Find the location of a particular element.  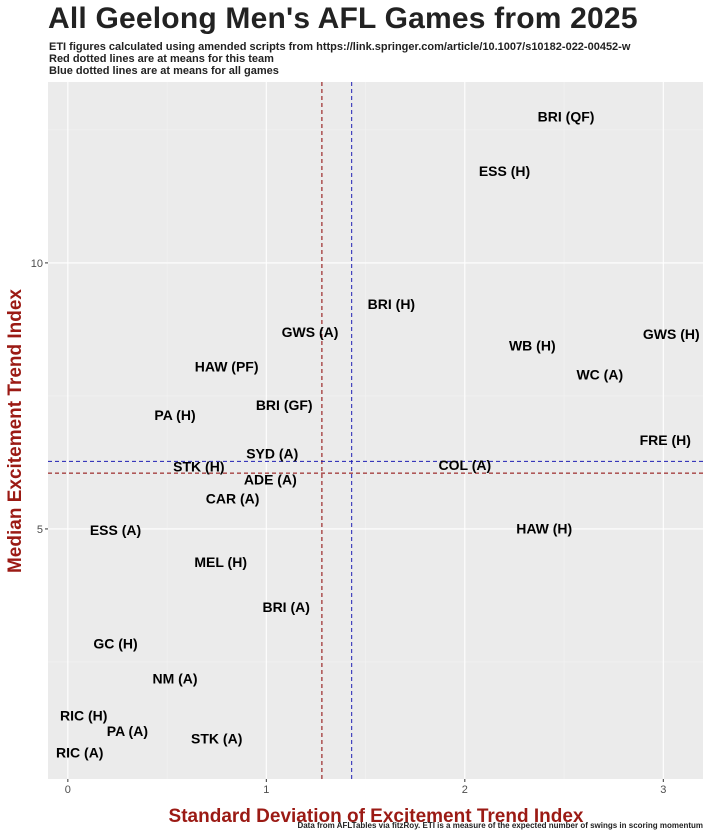

point-label: COL (A) is located at coordinates (465, 465).